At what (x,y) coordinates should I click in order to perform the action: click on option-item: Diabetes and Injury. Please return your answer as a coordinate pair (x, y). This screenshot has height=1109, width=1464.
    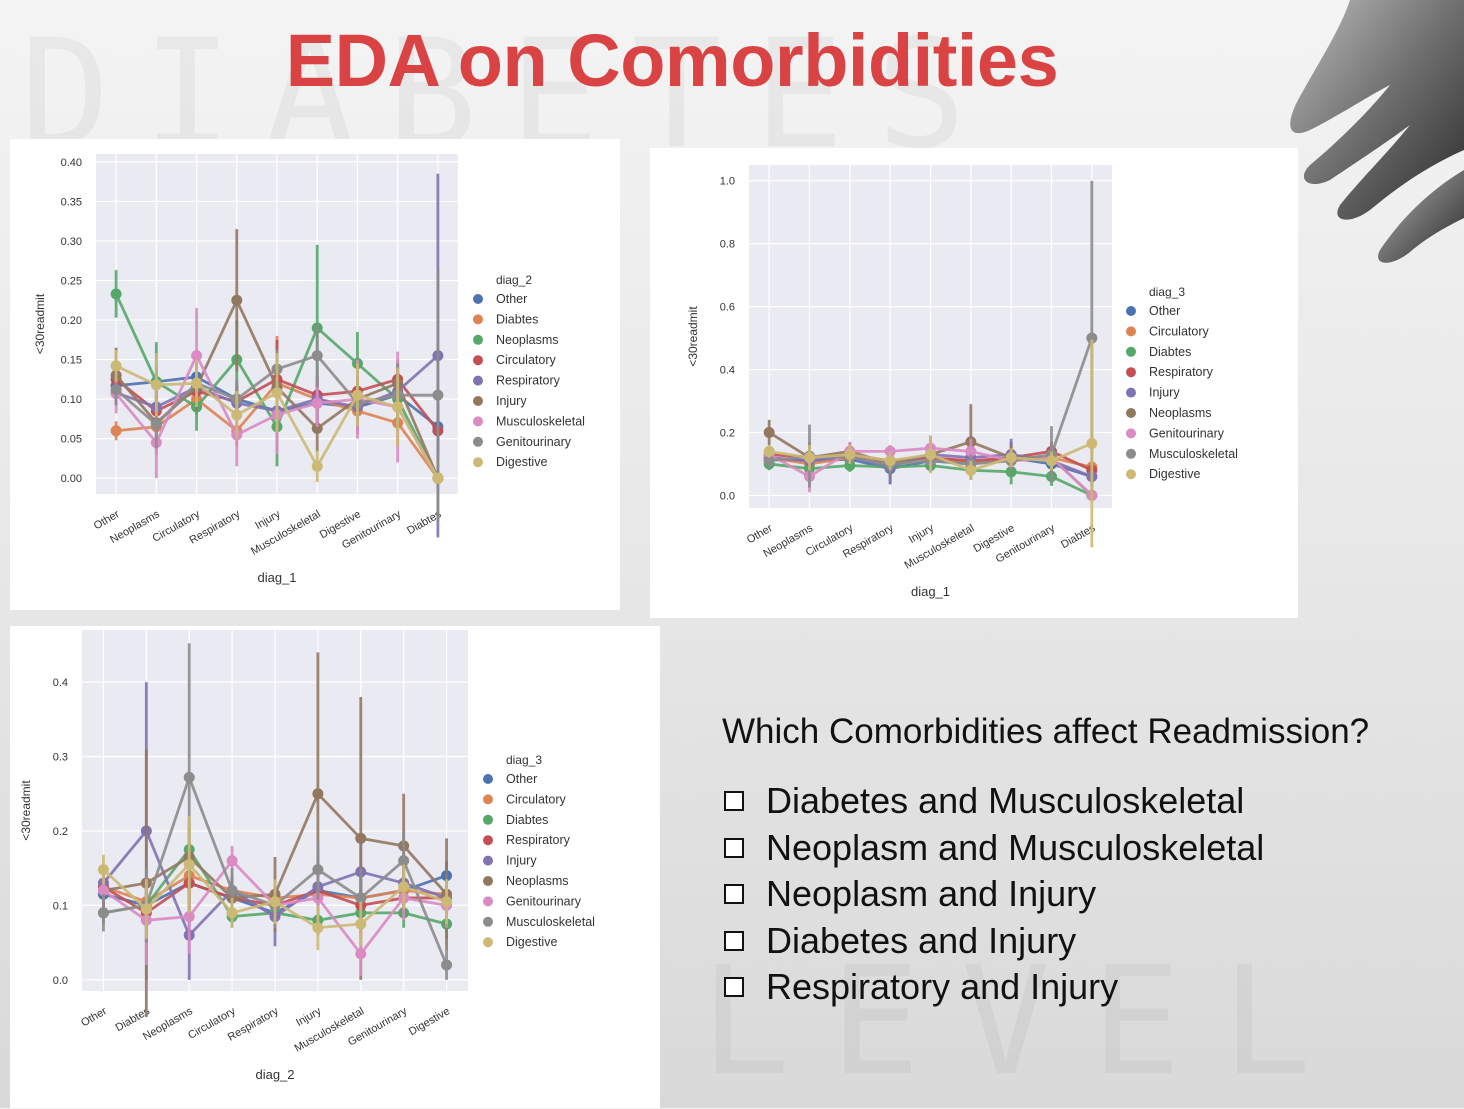
    Looking at the image, I should click on (994, 941).